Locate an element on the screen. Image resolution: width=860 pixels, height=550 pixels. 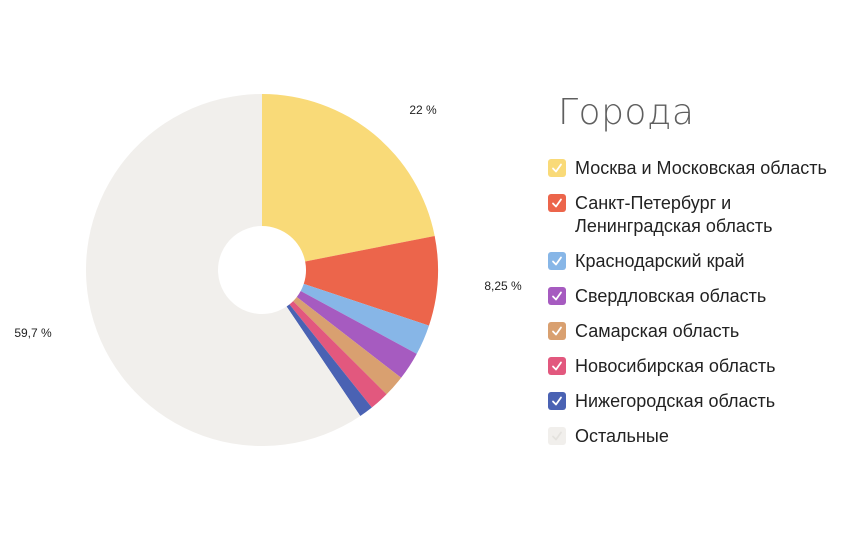
slice-percent-label: 22 % is located at coordinates (423, 110).